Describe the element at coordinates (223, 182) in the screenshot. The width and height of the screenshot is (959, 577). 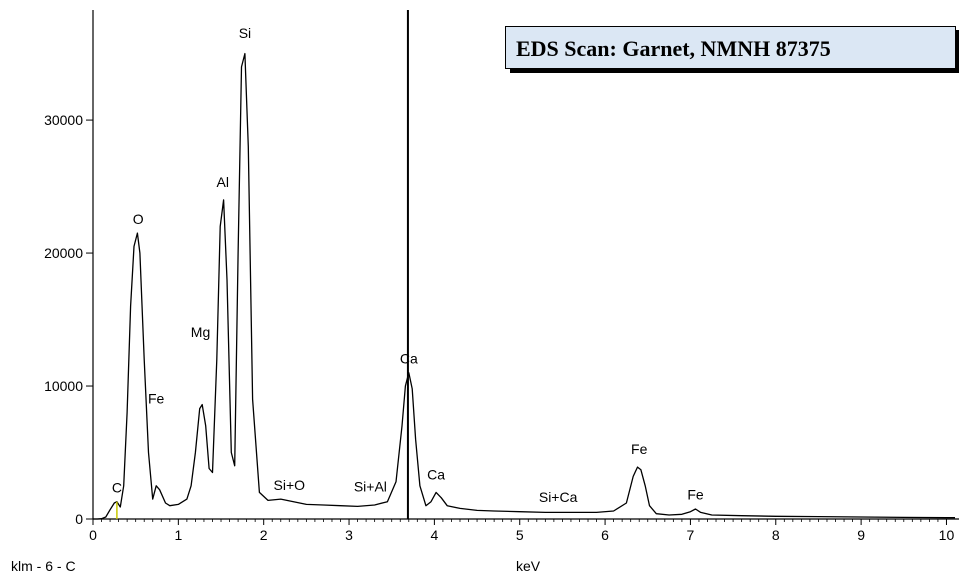
I see `peak-label: Al` at that location.